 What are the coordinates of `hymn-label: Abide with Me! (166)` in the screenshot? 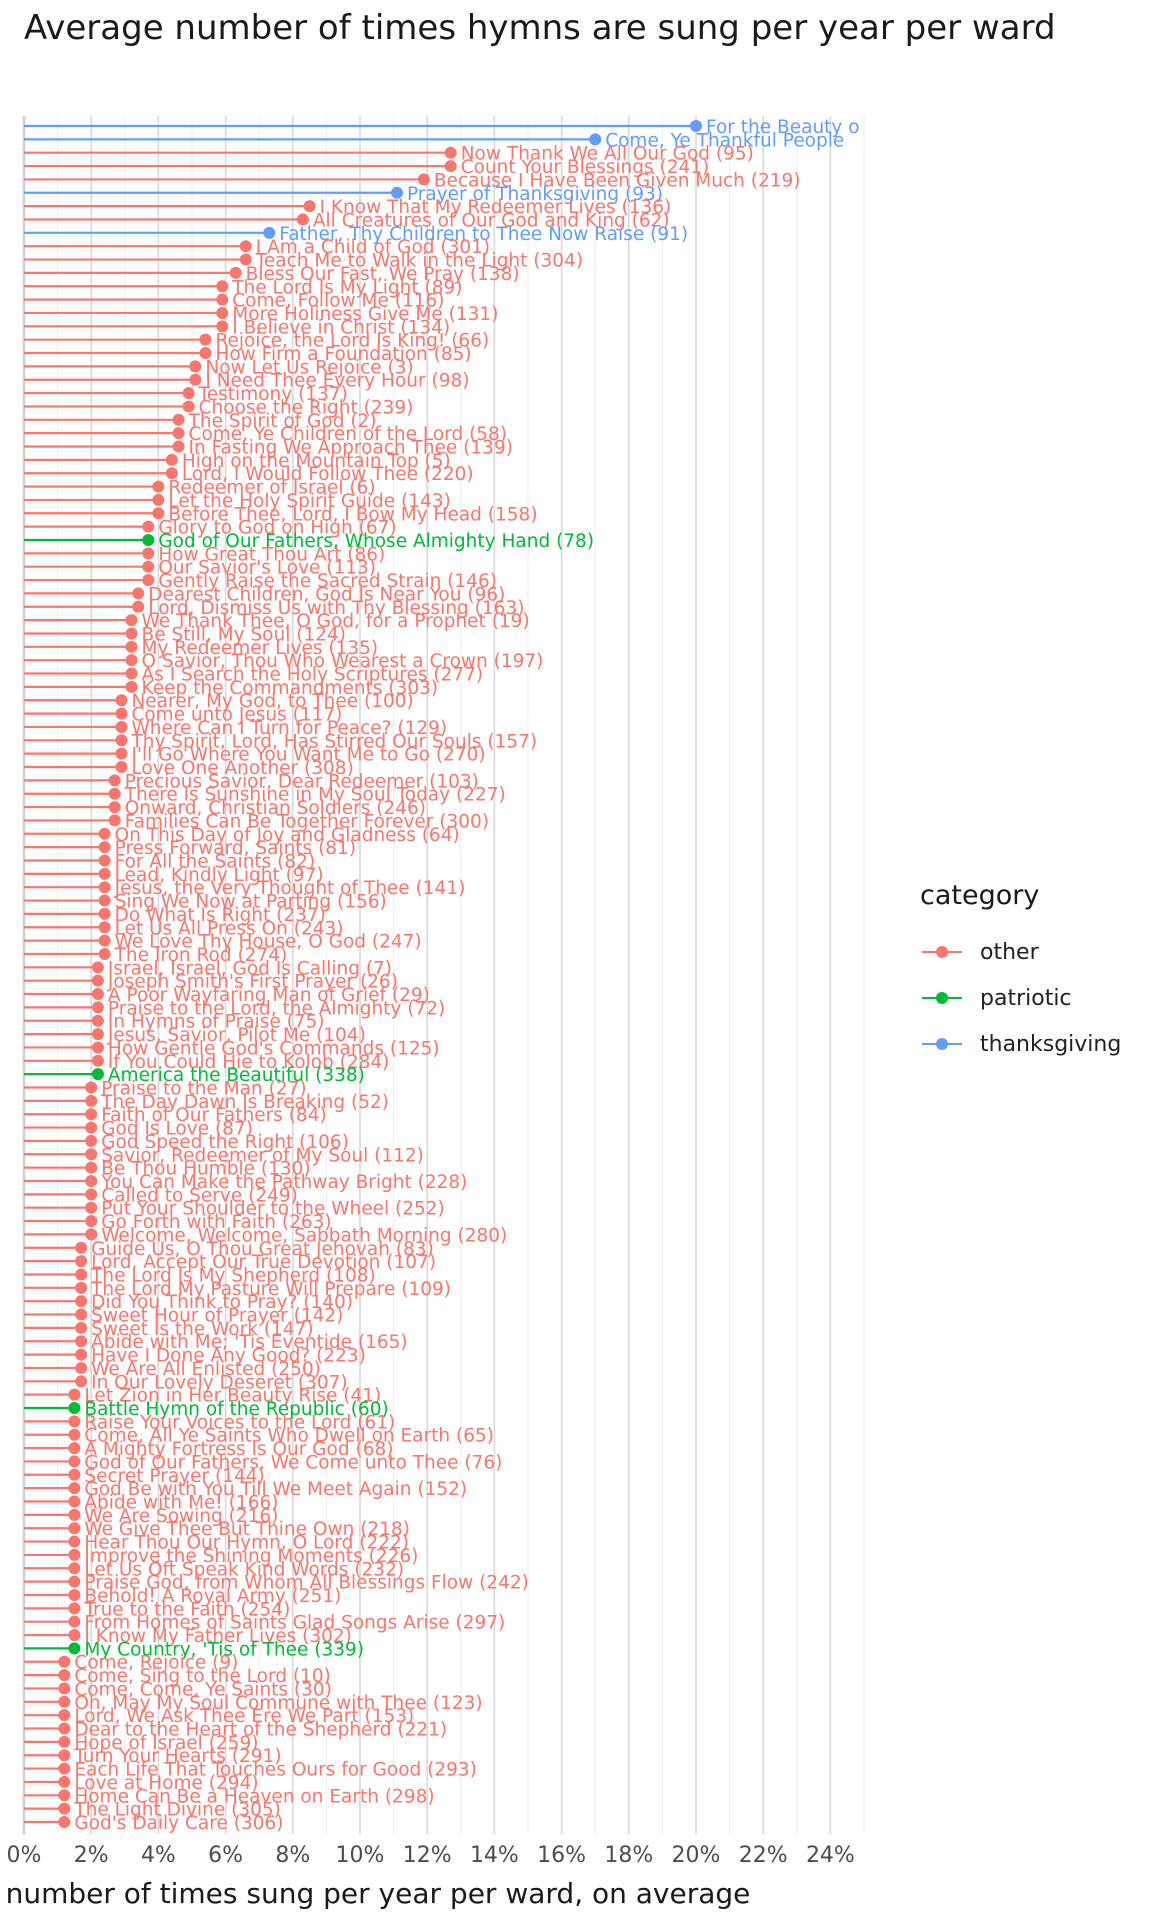 It's located at (181, 1502).